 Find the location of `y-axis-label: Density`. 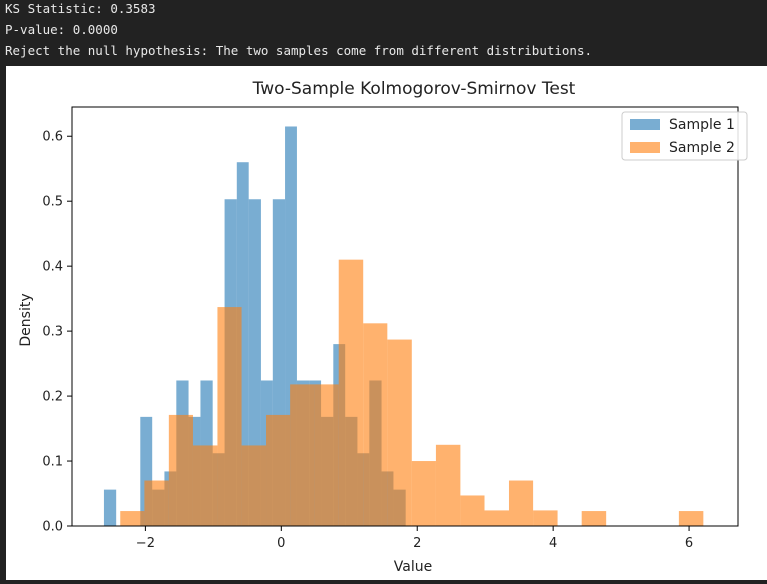

y-axis-label: Density is located at coordinates (26, 319).